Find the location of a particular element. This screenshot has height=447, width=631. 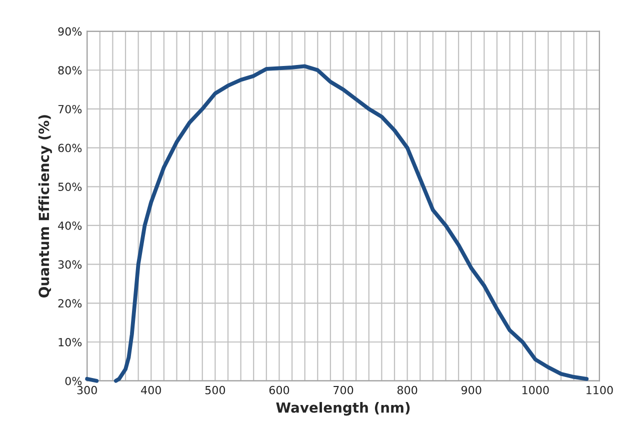

x-tick-label: 400 is located at coordinates (151, 390).